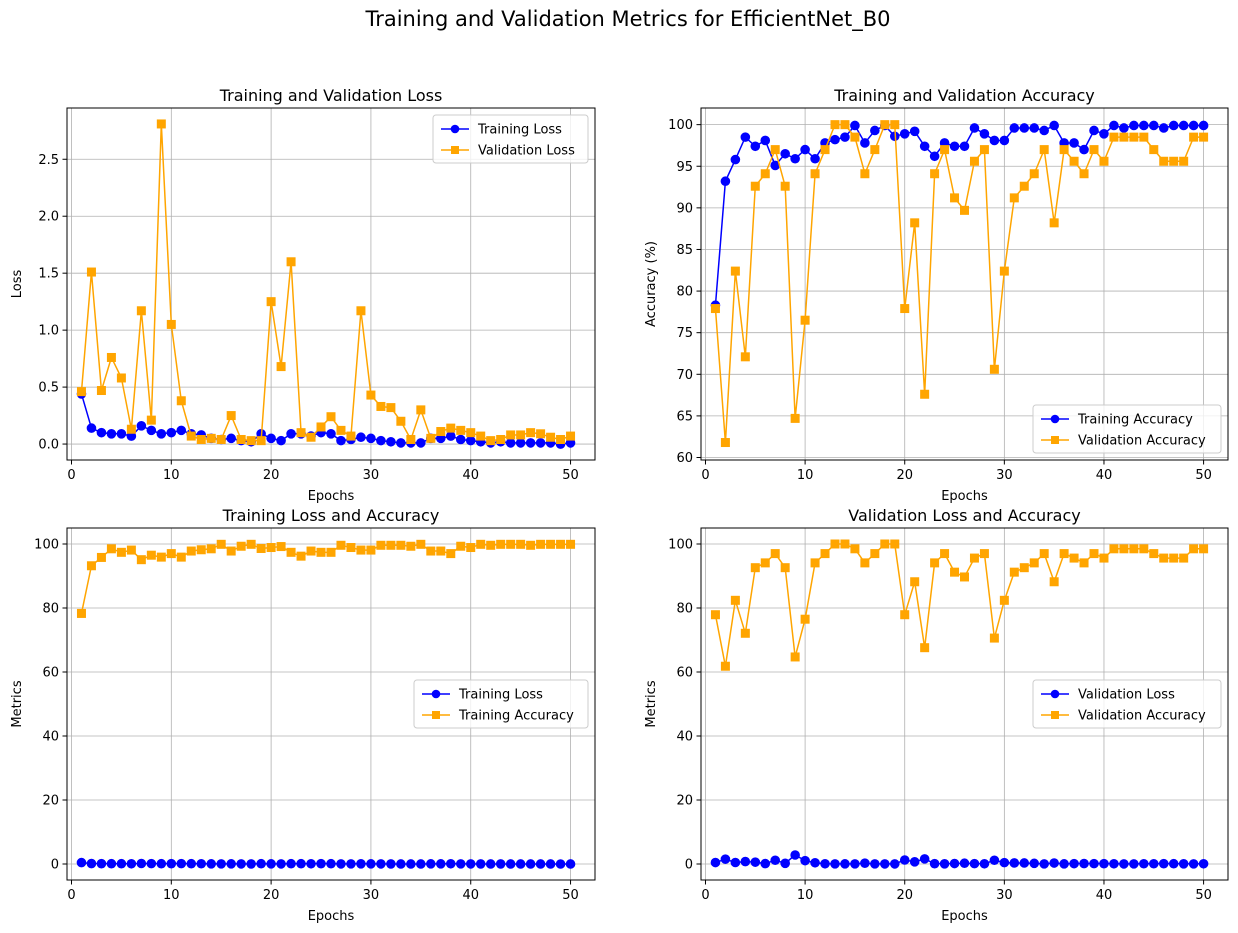  I want to click on legend-label: Validation Accuracy, so click(1142, 716).